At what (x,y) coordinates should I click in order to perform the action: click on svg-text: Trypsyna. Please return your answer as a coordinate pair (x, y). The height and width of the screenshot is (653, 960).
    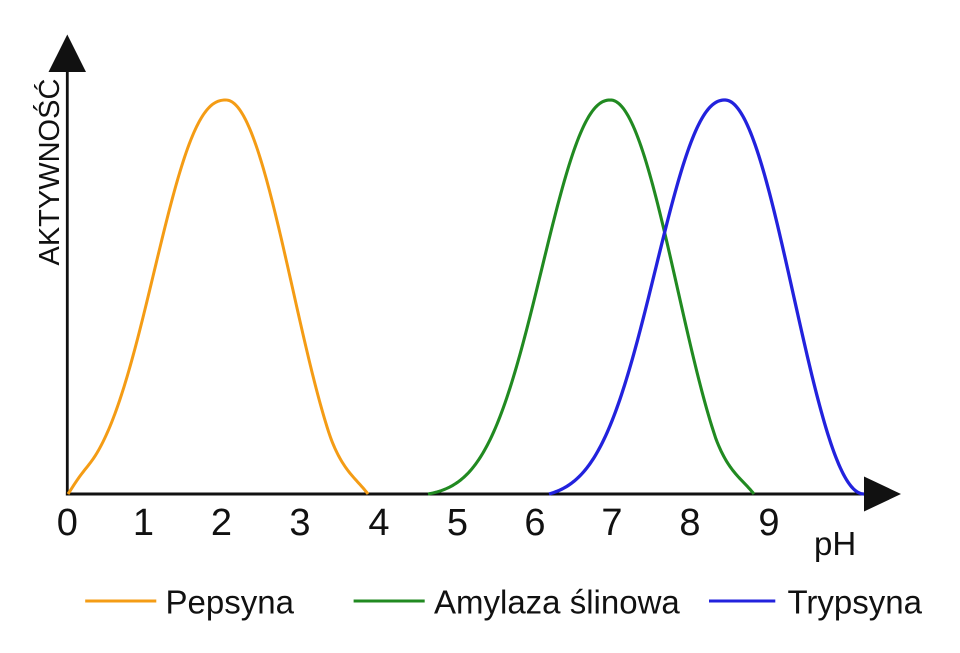
    Looking at the image, I should click on (855, 602).